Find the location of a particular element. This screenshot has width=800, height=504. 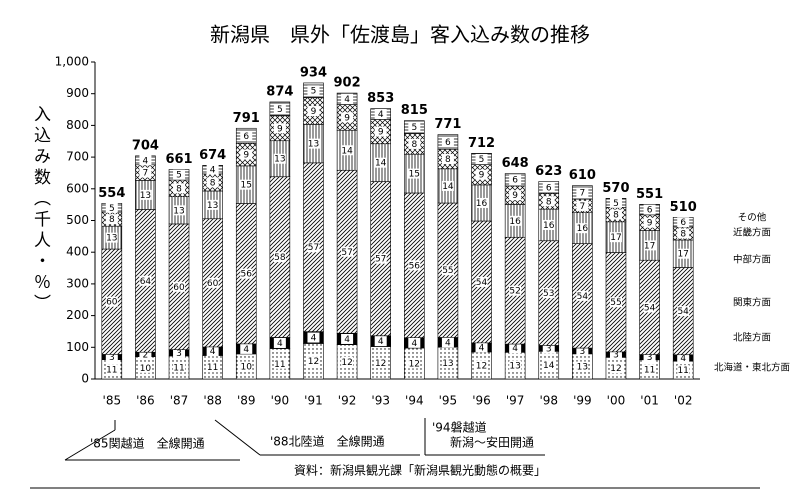

total-label: 853 is located at coordinates (380, 98).